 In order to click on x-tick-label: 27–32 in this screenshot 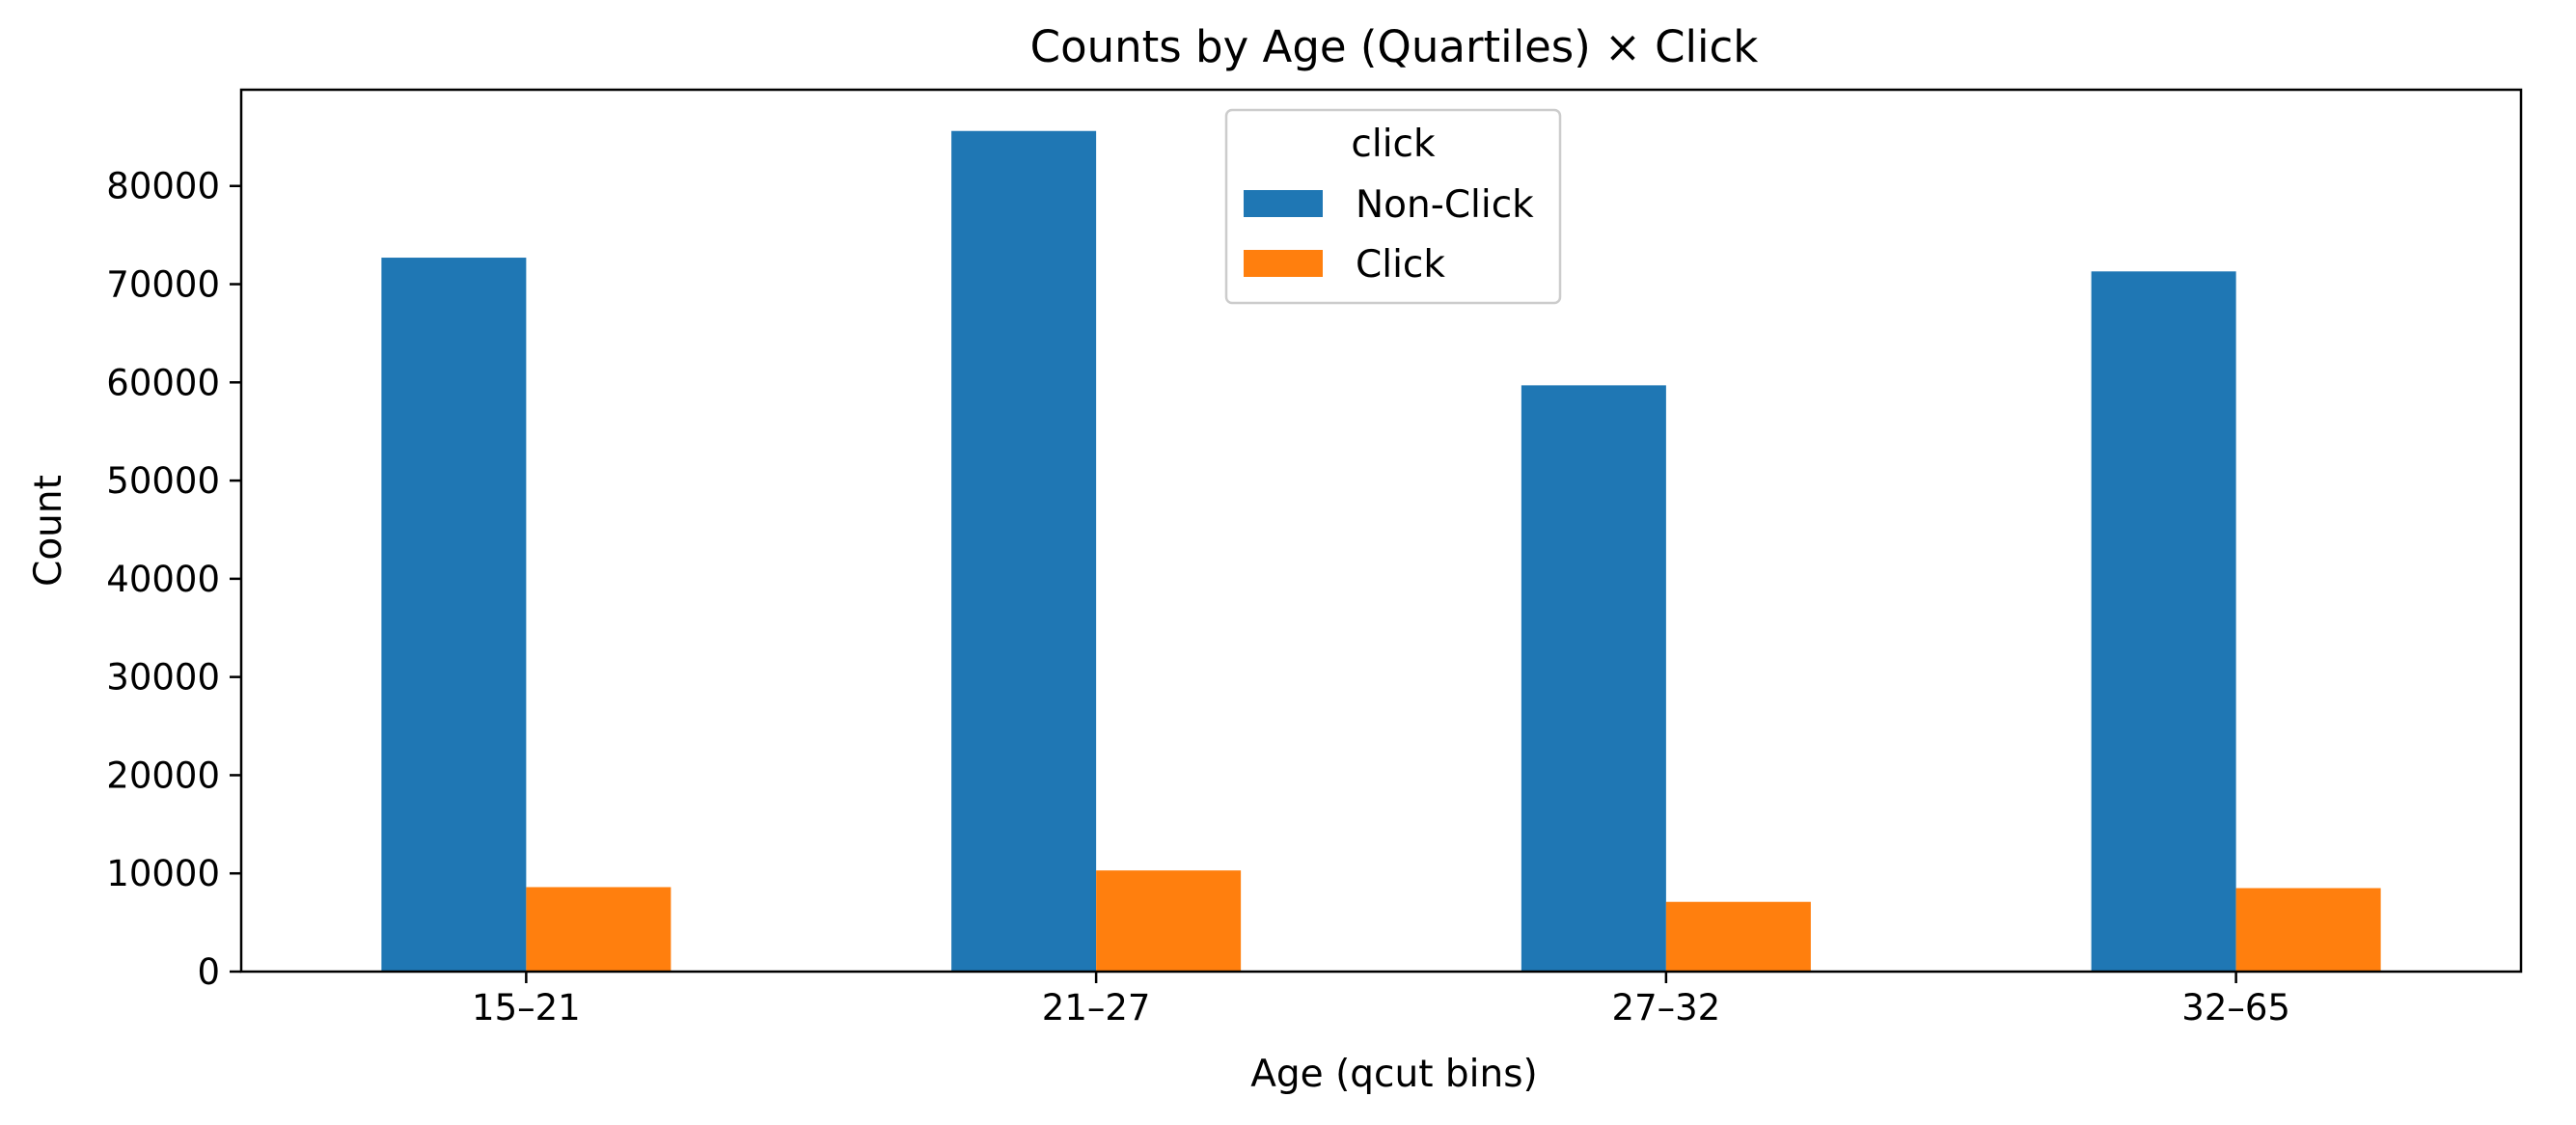, I will do `click(1666, 1008)`.